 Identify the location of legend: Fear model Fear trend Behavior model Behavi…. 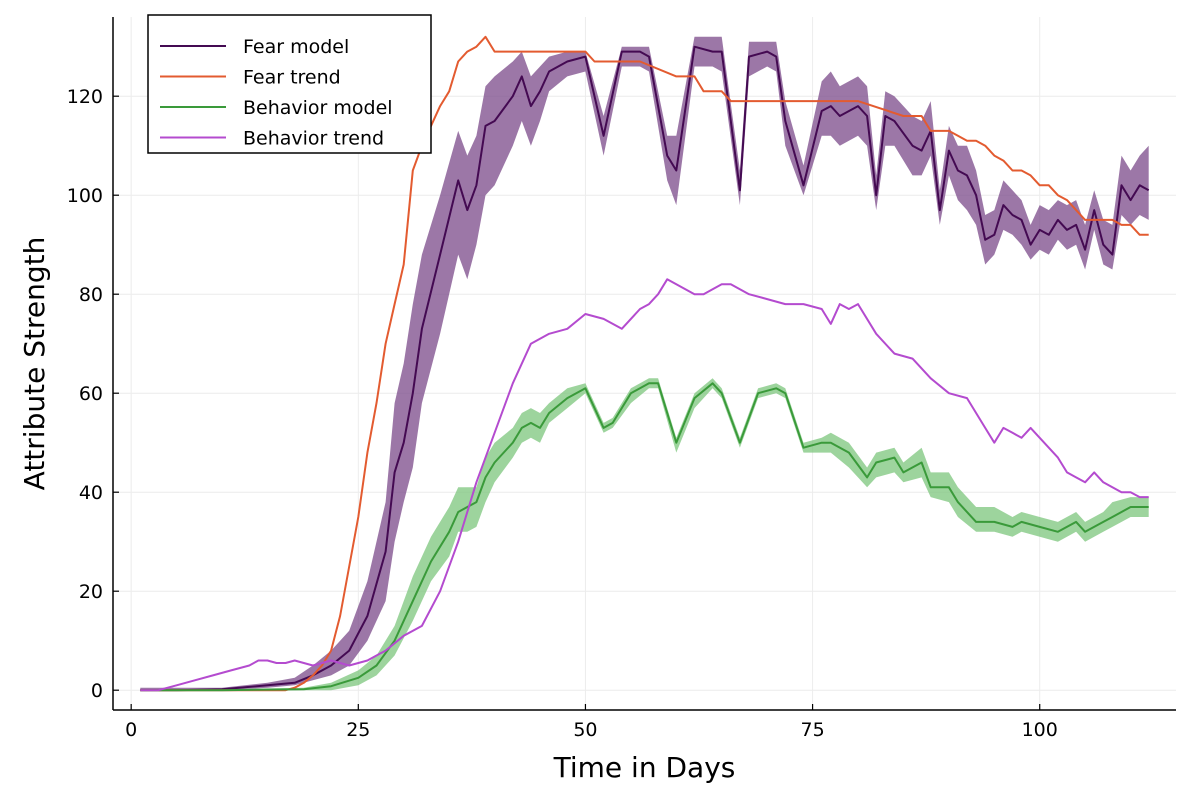
(289, 84).